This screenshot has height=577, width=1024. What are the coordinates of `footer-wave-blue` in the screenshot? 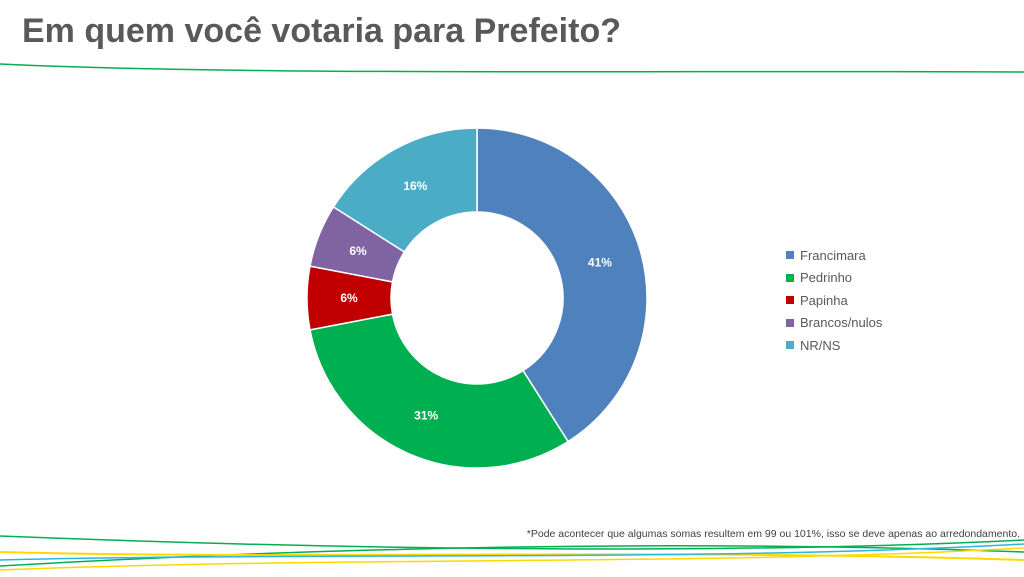 It's located at (512, 552).